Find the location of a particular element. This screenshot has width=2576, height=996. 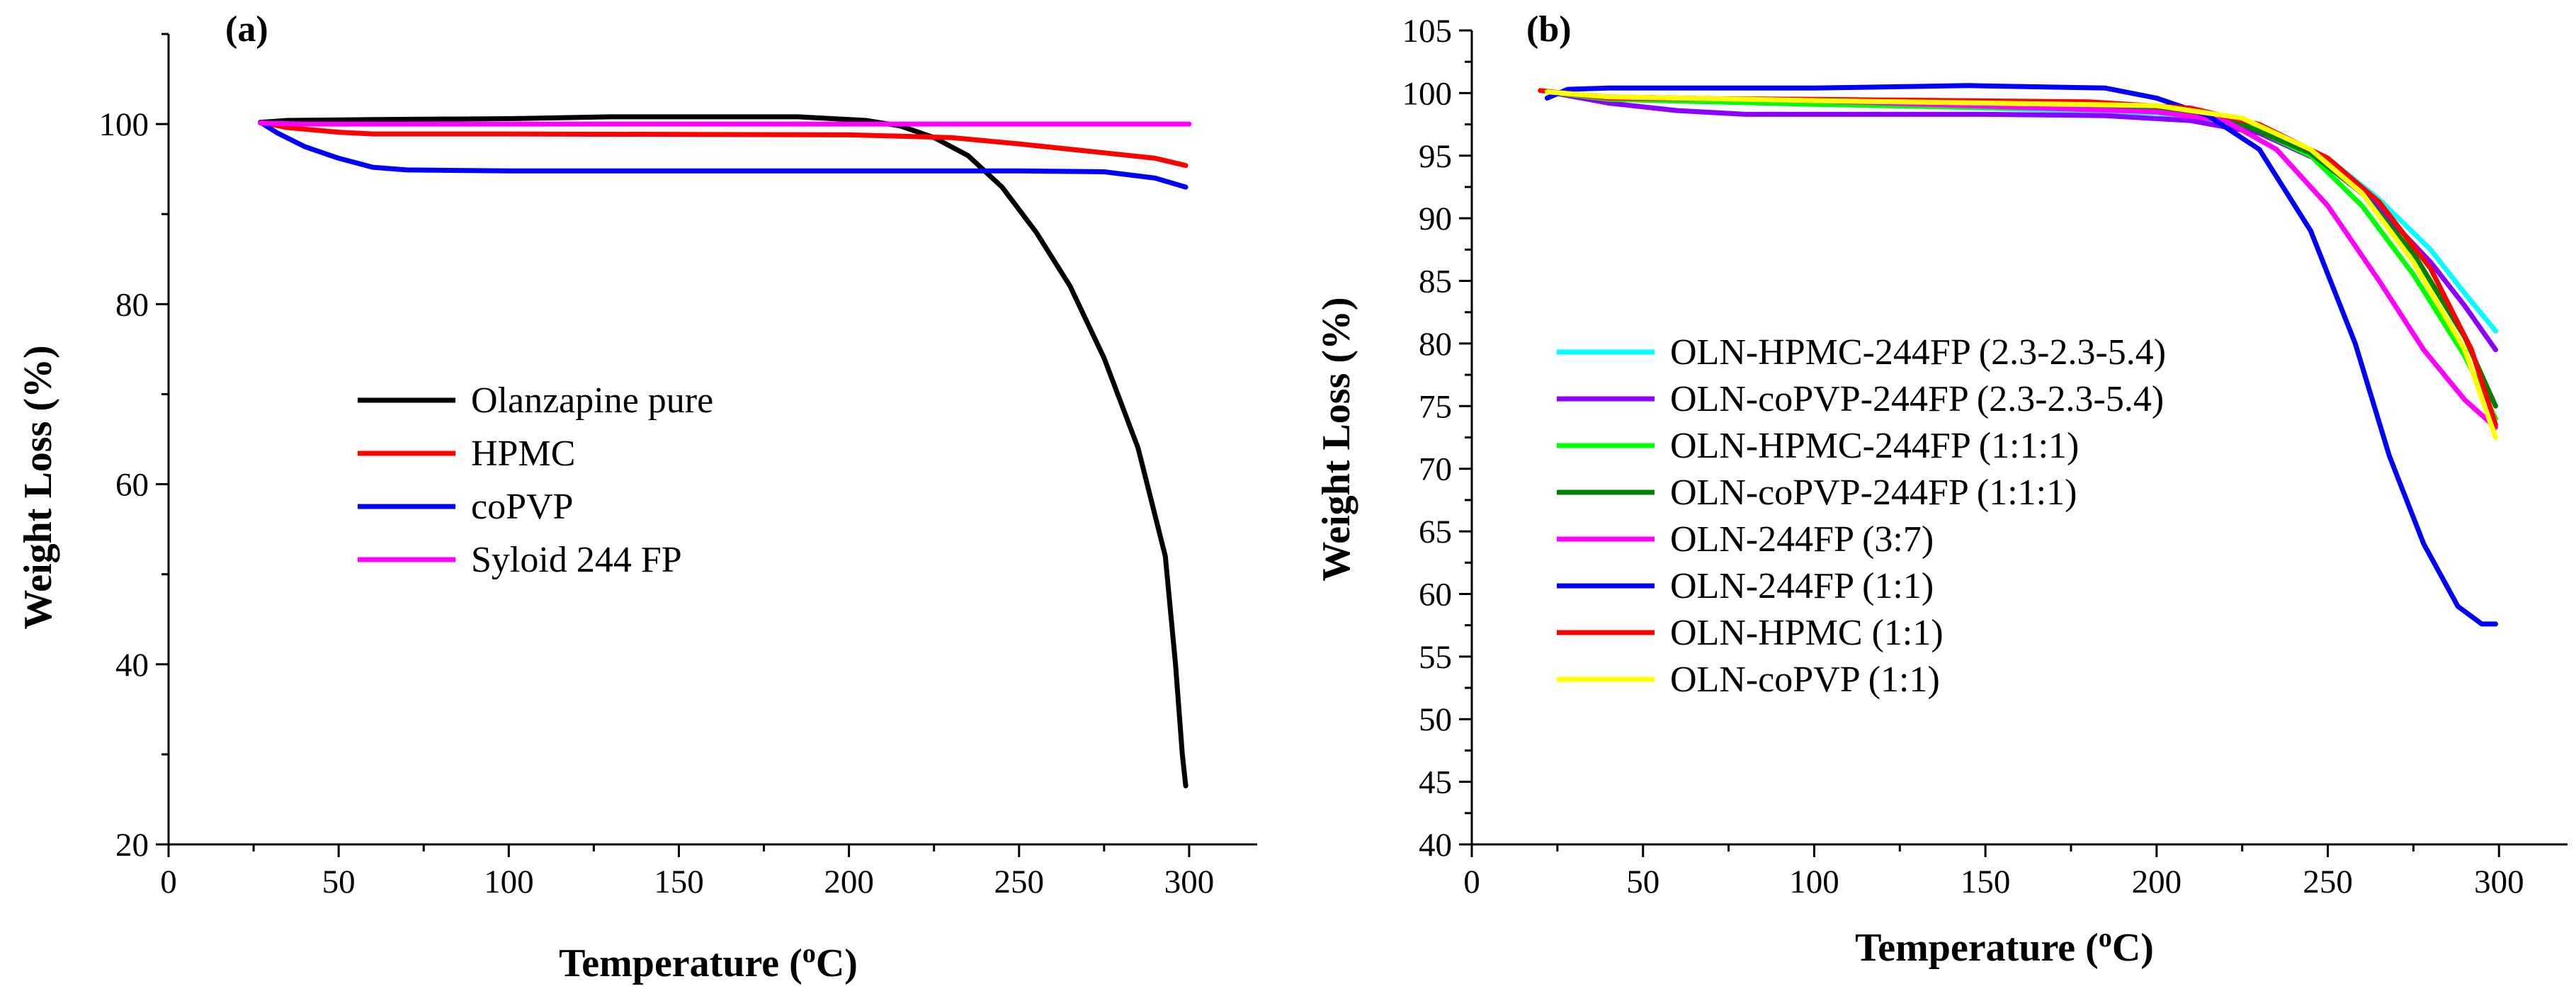

panel-b-y-tick-label: 85 is located at coordinates (1435, 282).